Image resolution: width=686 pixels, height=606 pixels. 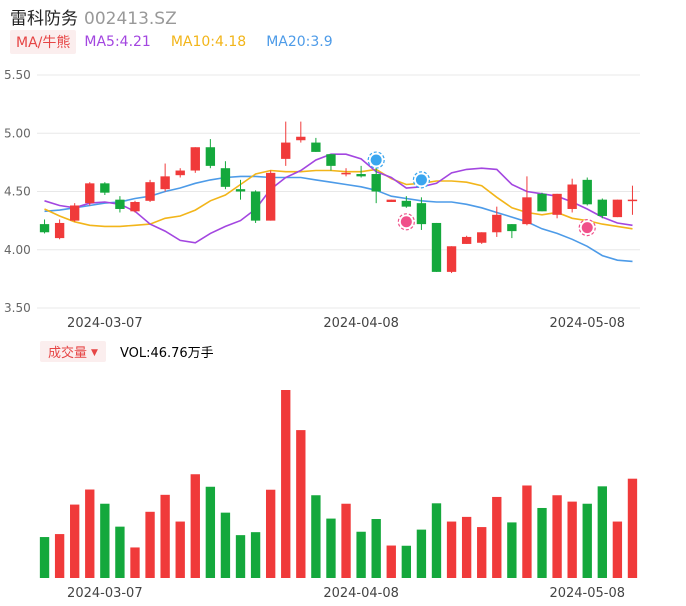 What do you see at coordinates (44, 19) in the screenshot?
I see `stock-name: 雷科防务` at bounding box center [44, 19].